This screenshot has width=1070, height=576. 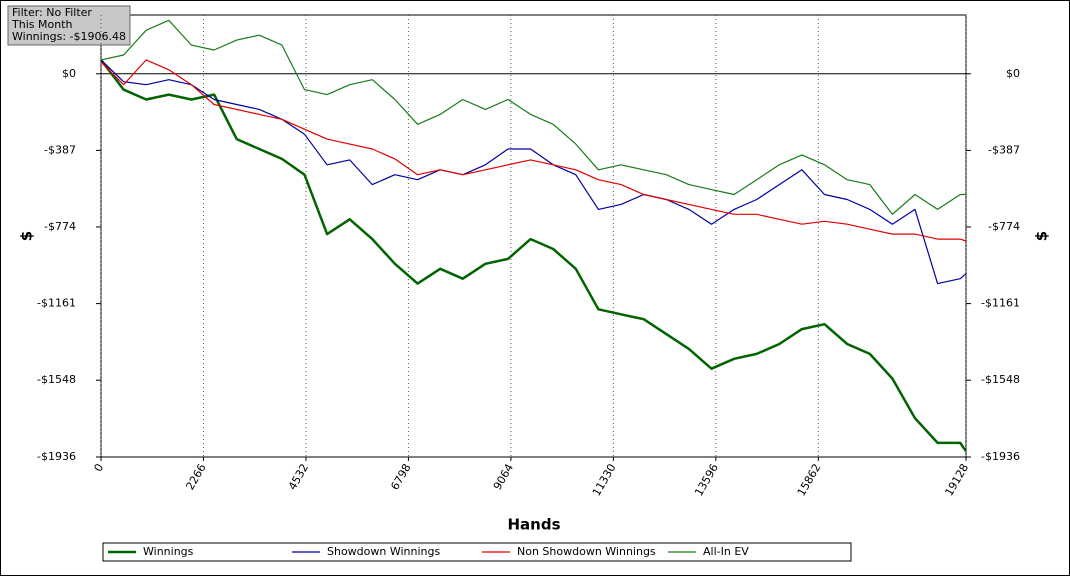 What do you see at coordinates (69, 36) in the screenshot?
I see `info-text: Winnings: -$1906.48` at bounding box center [69, 36].